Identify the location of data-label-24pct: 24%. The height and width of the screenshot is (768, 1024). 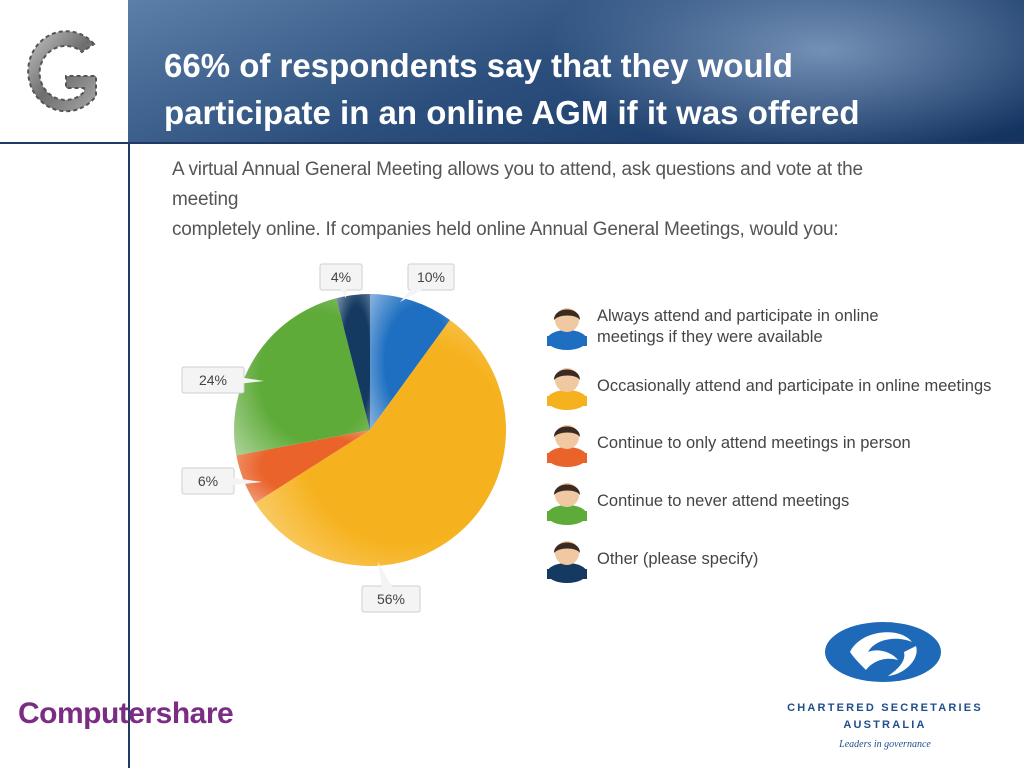
(222, 380).